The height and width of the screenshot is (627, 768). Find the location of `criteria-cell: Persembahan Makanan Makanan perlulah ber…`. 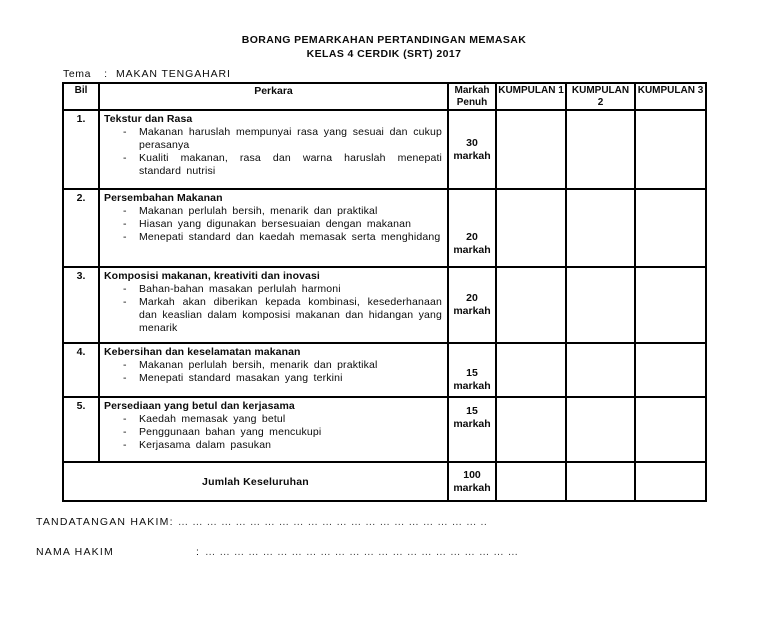

criteria-cell: Persembahan Makanan Makanan perlulah ber… is located at coordinates (273, 228).